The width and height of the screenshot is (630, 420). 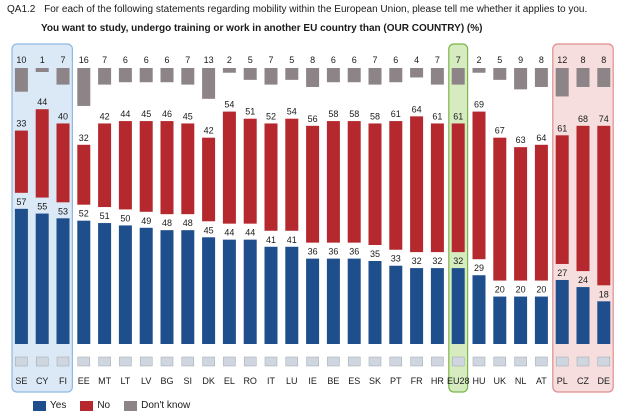 What do you see at coordinates (500, 381) in the screenshot?
I see `category-label-uk: UK` at bounding box center [500, 381].